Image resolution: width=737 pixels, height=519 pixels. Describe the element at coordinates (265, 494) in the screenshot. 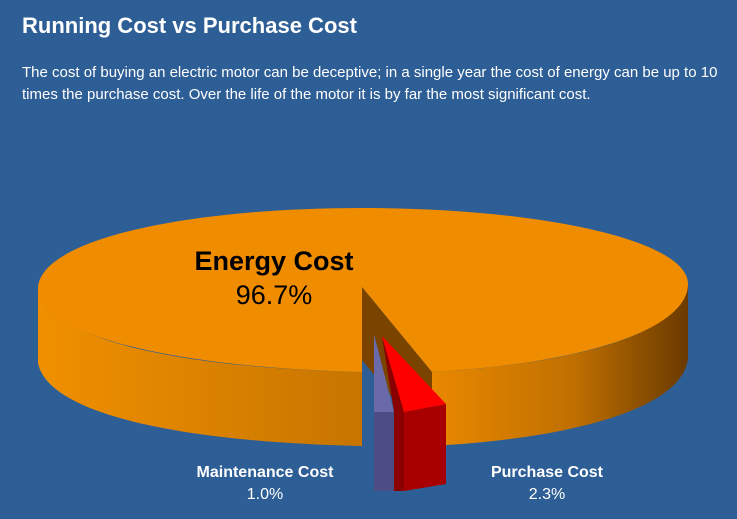

I see `maintenance-value: 1.0%` at that location.